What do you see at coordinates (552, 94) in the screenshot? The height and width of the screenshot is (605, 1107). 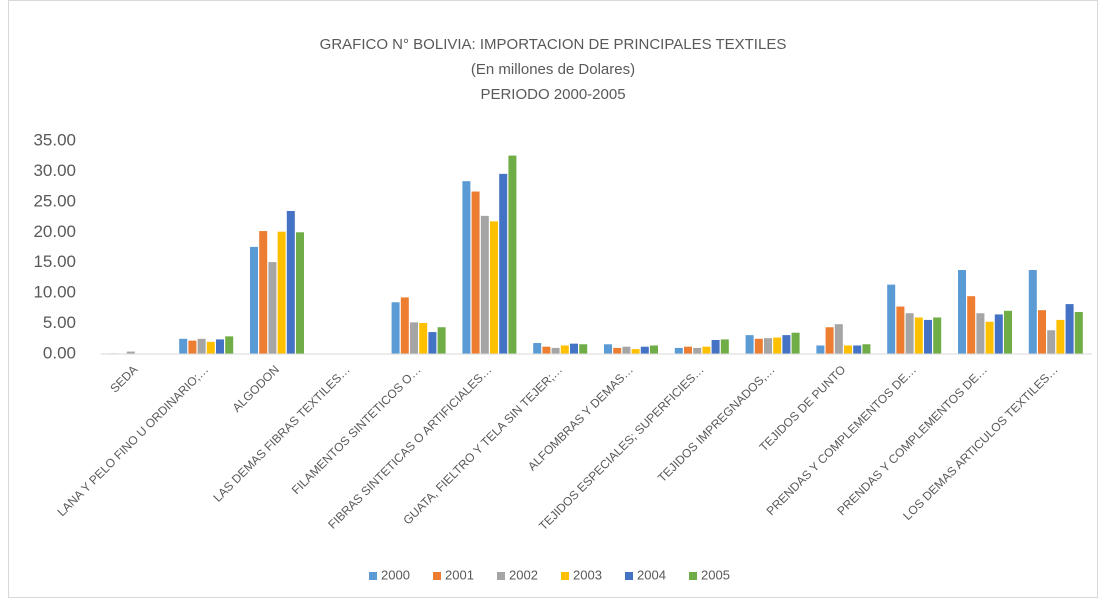 I see `chart-period: PERIODO 2000-2005` at bounding box center [552, 94].